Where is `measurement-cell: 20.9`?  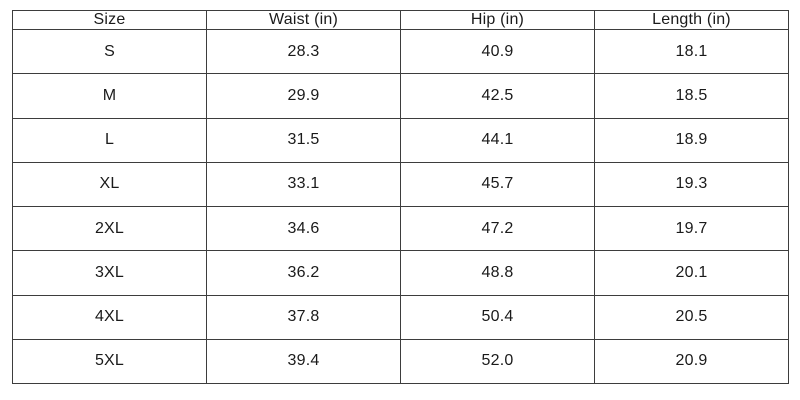
measurement-cell: 20.9 is located at coordinates (691, 361).